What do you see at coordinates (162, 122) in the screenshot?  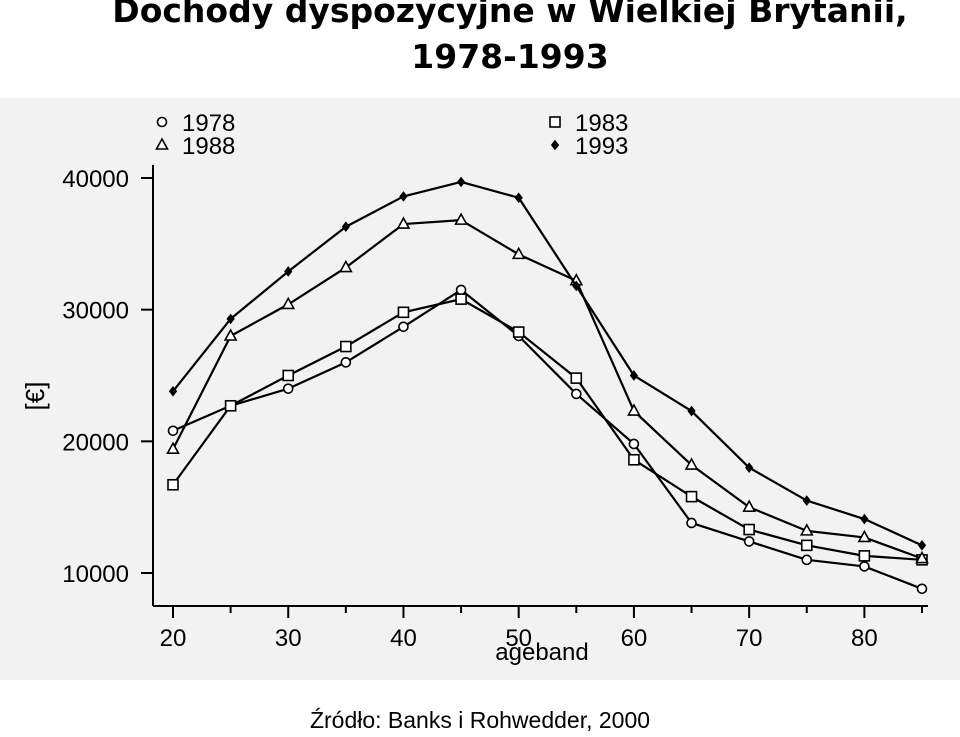 I see `legend-marker-1978` at bounding box center [162, 122].